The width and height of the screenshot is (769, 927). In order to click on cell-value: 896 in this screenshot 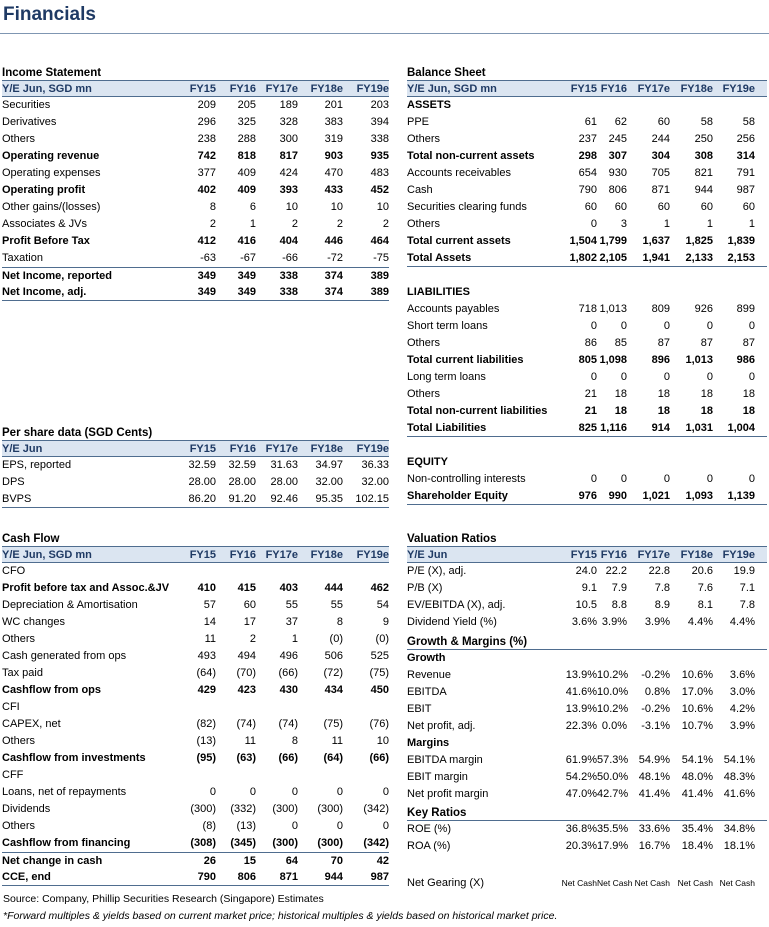, I will do `click(660, 360)`.